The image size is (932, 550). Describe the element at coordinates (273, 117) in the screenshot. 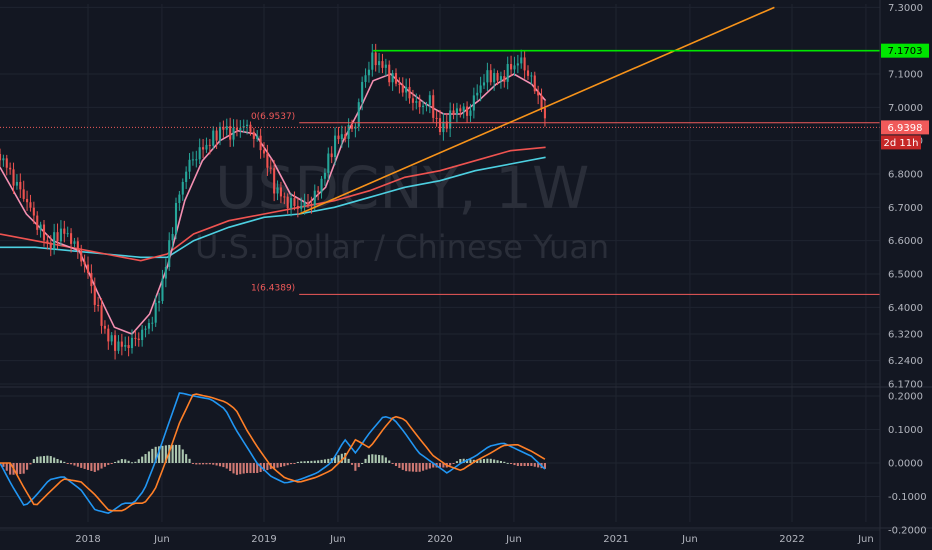

I see `fib-level-label: 0(6.9537)` at that location.